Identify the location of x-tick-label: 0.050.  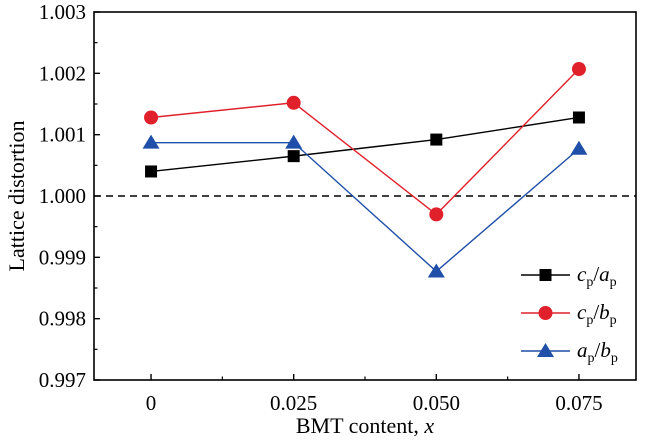
(436, 403).